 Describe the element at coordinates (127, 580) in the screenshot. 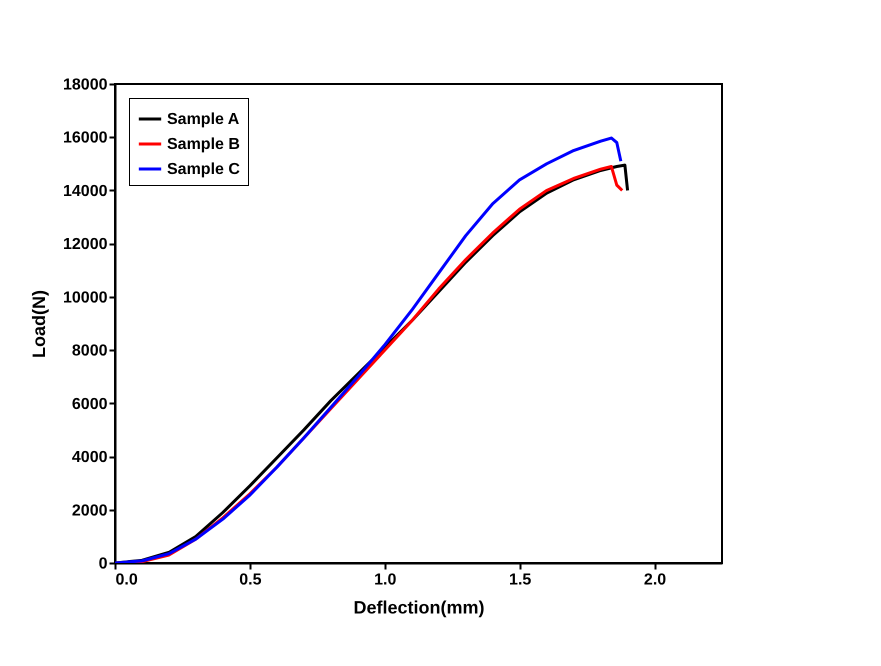

I see `x-tick-label: 0.0` at that location.